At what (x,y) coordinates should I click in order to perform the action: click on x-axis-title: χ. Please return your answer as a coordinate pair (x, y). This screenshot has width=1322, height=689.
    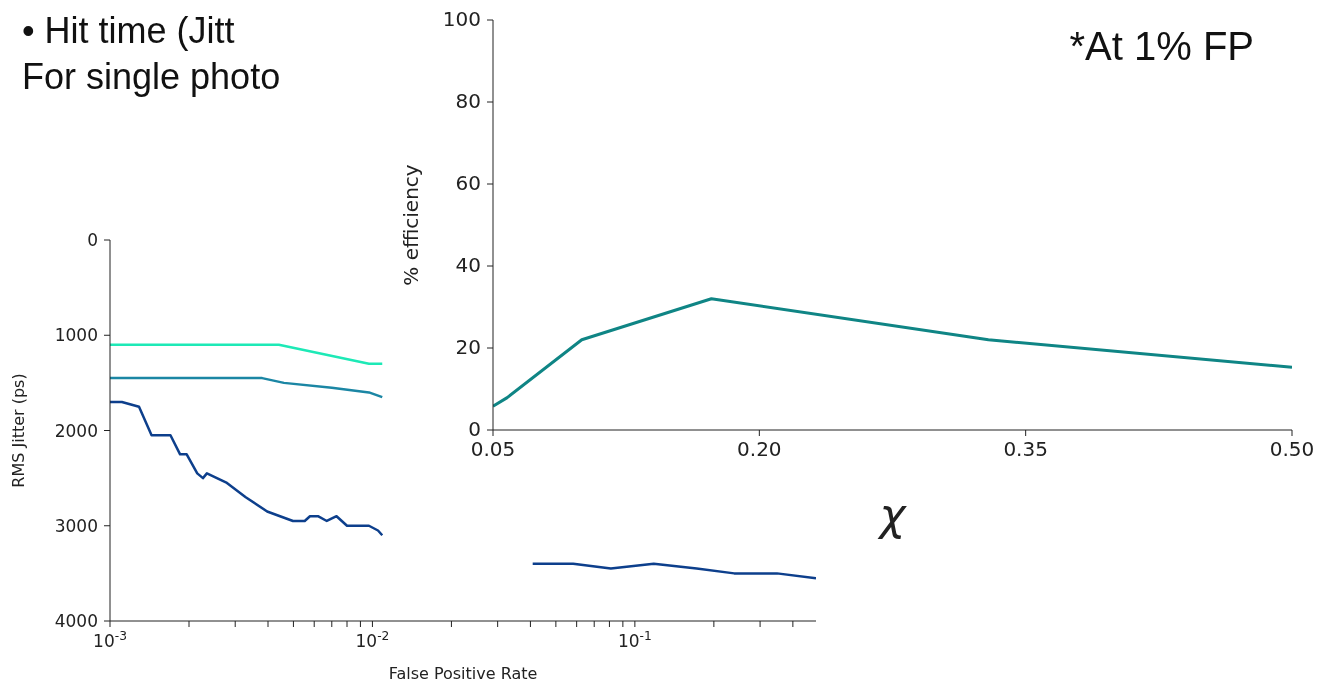
    Looking at the image, I should click on (892, 514).